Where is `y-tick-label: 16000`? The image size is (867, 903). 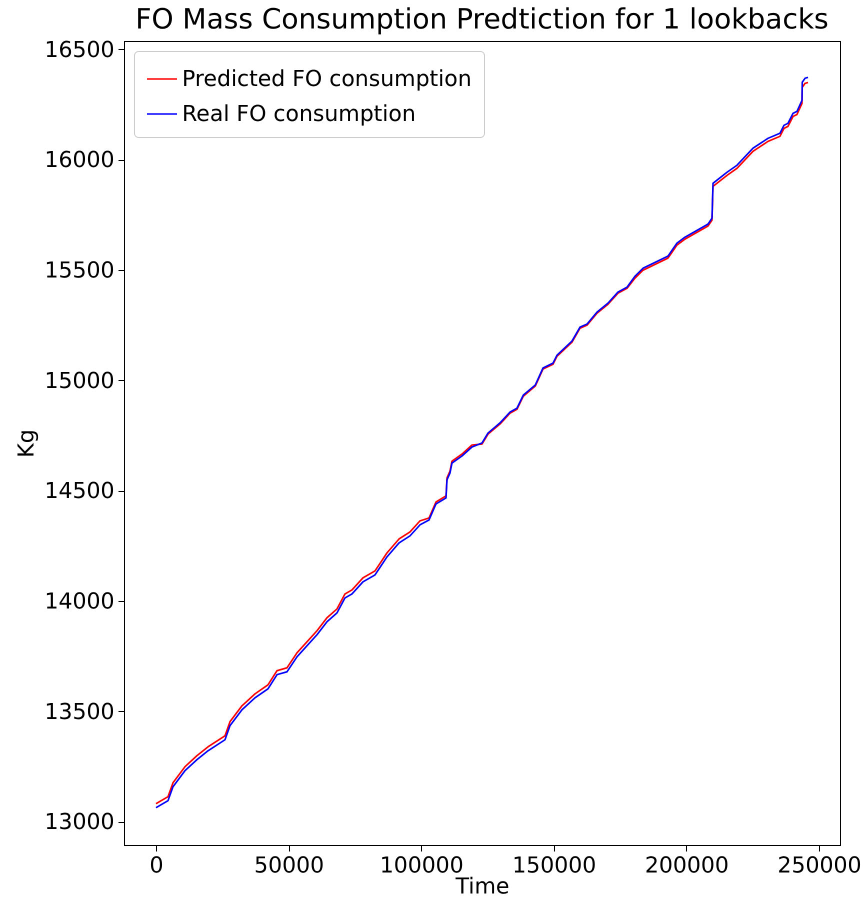
y-tick-label: 16000 is located at coordinates (79, 161).